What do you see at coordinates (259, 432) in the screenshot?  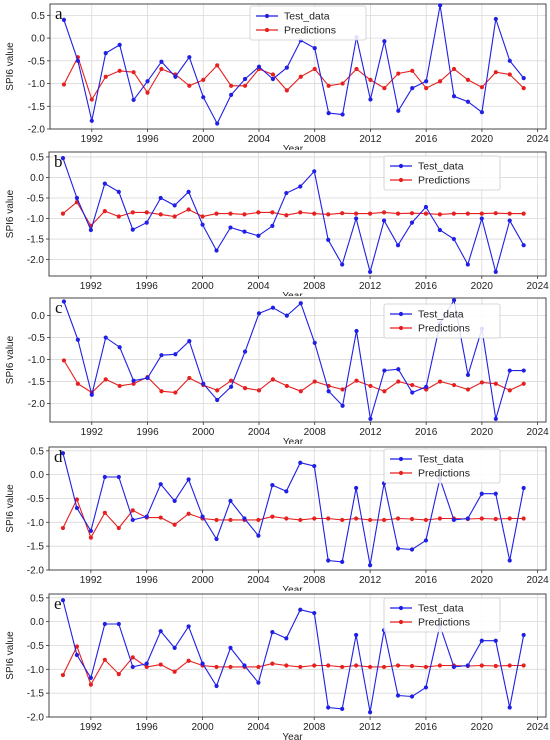 I see `x-tick-label: 2004` at bounding box center [259, 432].